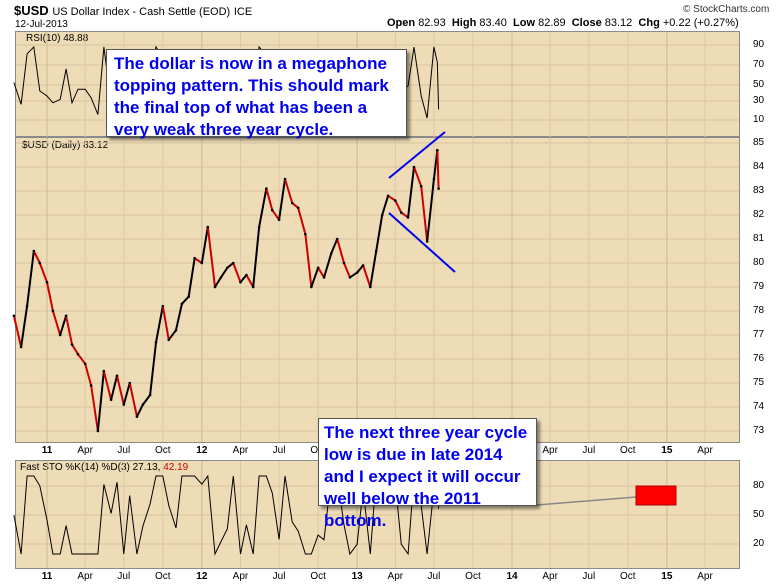  Describe the element at coordinates (524, 23) in the screenshot. I see `low-label: Low` at that location.